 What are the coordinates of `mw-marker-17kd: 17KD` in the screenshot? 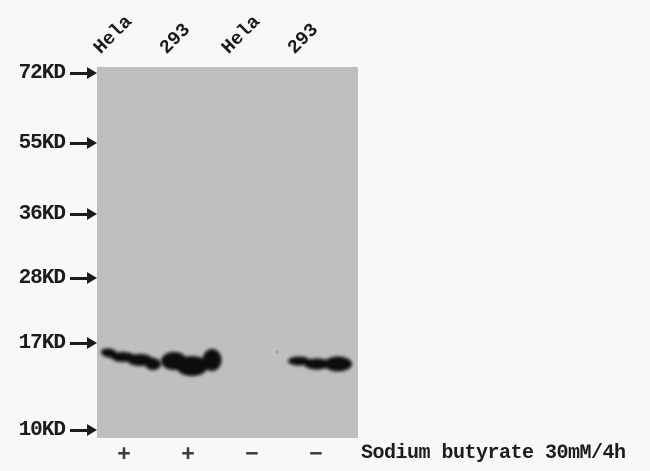 It's located at (48, 343).